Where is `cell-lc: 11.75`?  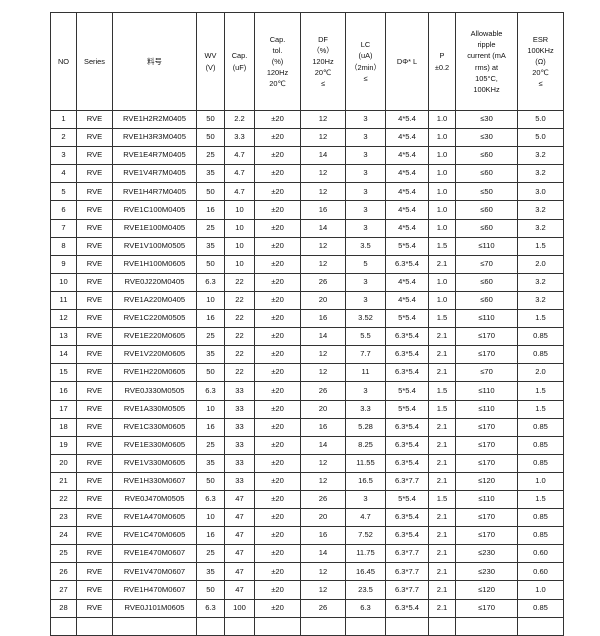
cell-lc: 11.75 is located at coordinates (365, 554).